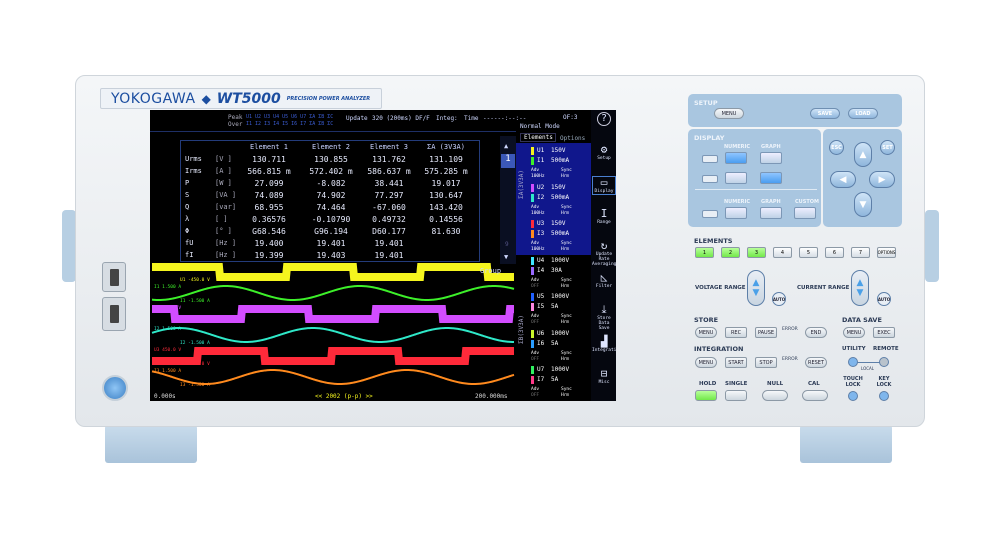 The image size is (1000, 540). I want to click on store-pause-button: PAUSE, so click(766, 332).